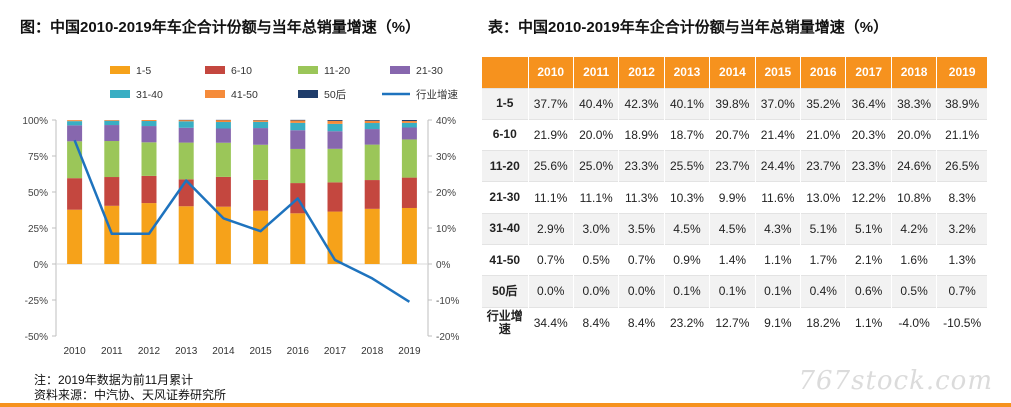  What do you see at coordinates (687, 134) in the screenshot?
I see `table-cell: 18.7%` at bounding box center [687, 134].